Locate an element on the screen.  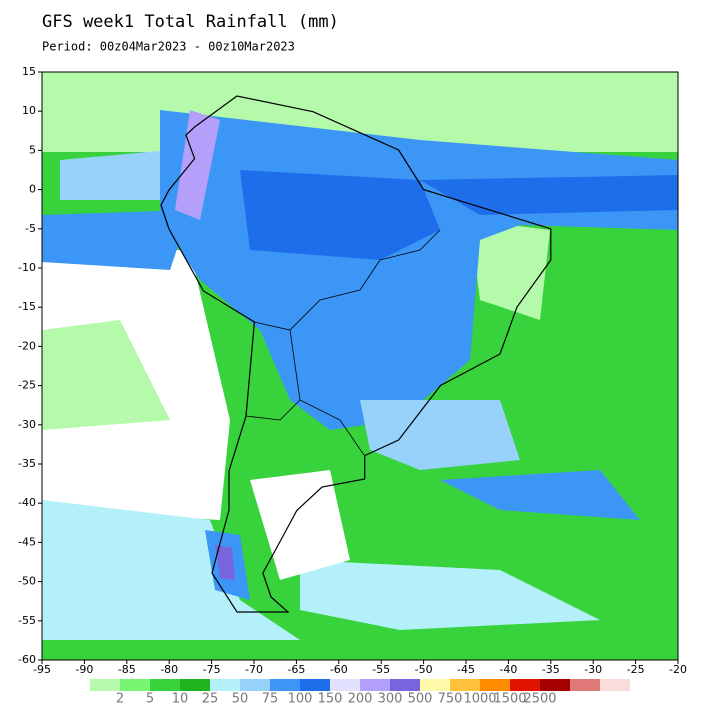
x-tick-label: -75 is located at coordinates (212, 669).